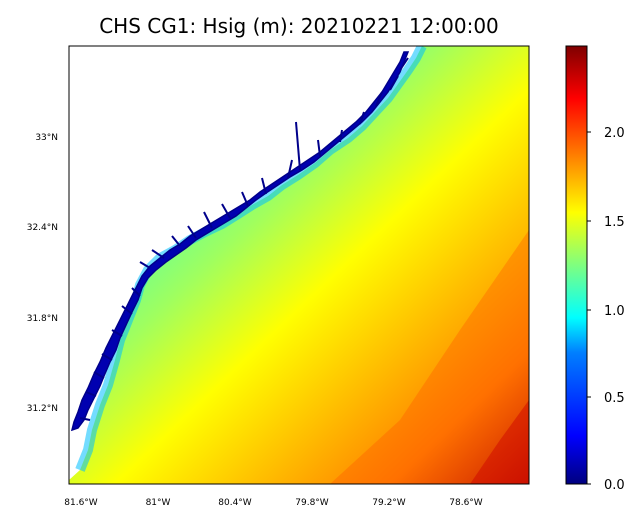  I want to click on colorbar: 0.0 0.5 1.0 1.5 2.0, so click(595, 269).